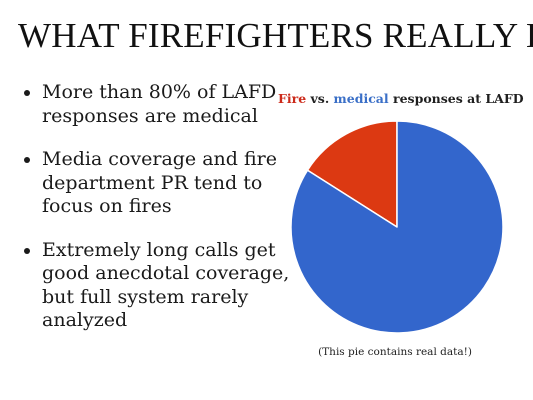 This screenshot has width=533, height=400. What do you see at coordinates (352, 174) in the screenshot?
I see `pie-slice-fire` at bounding box center [352, 174].